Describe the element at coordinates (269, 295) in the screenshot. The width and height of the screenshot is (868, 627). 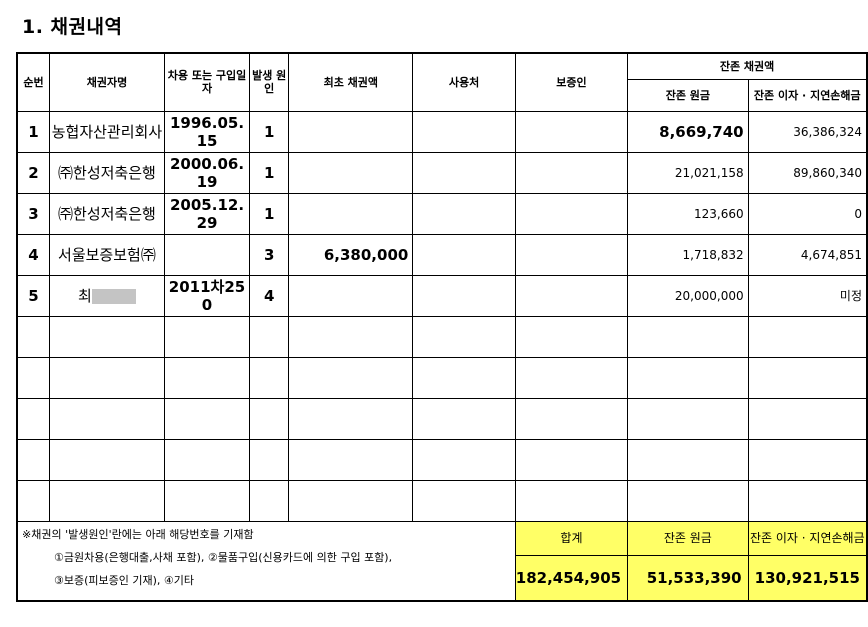
I see `row-cause: 4` at that location.